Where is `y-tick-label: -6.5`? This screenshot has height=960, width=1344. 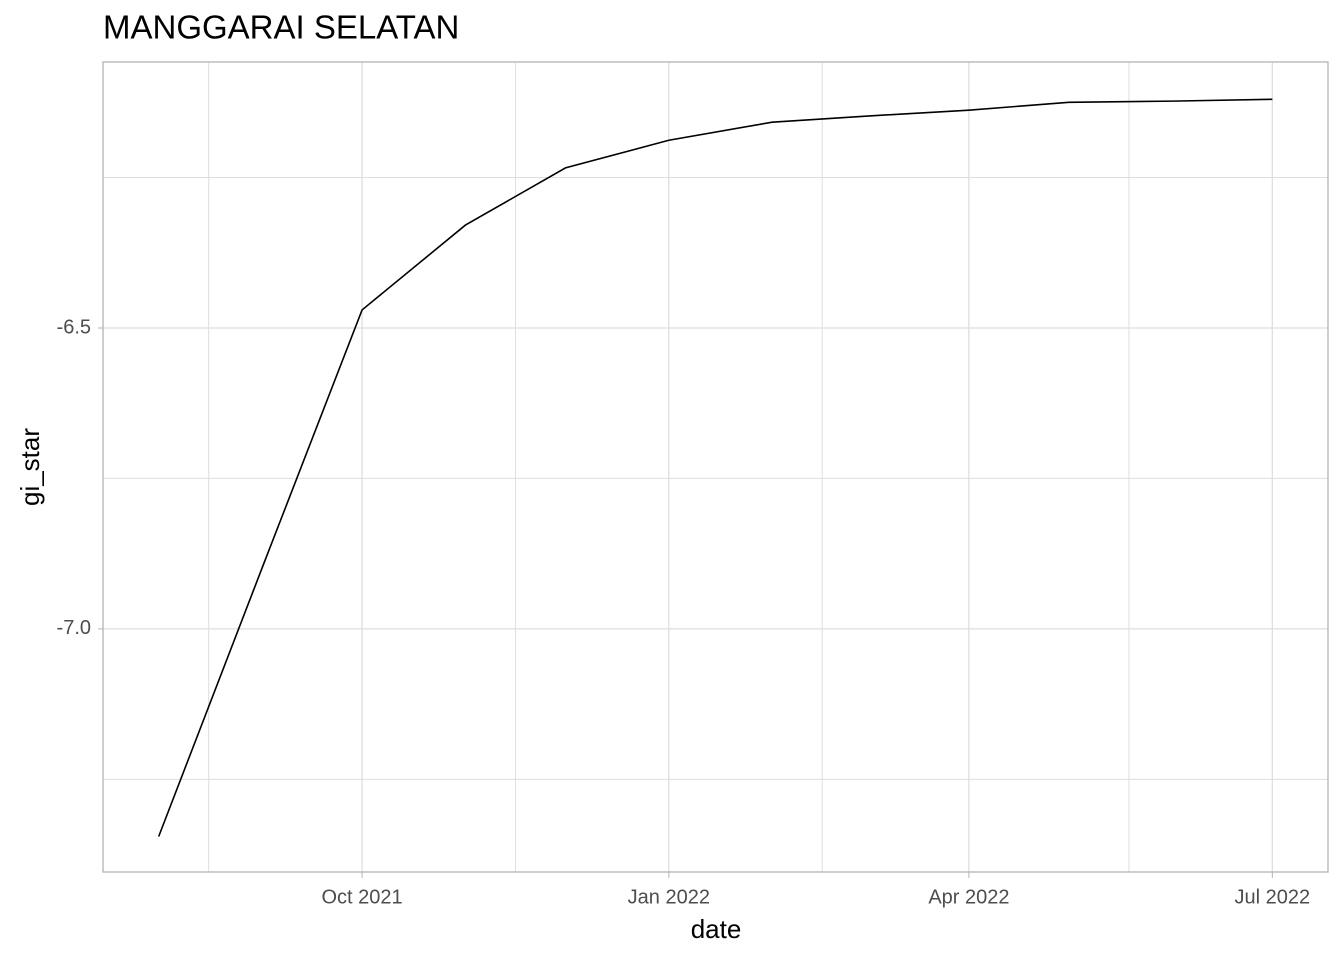
y-tick-label: -6.5 is located at coordinates (74, 327).